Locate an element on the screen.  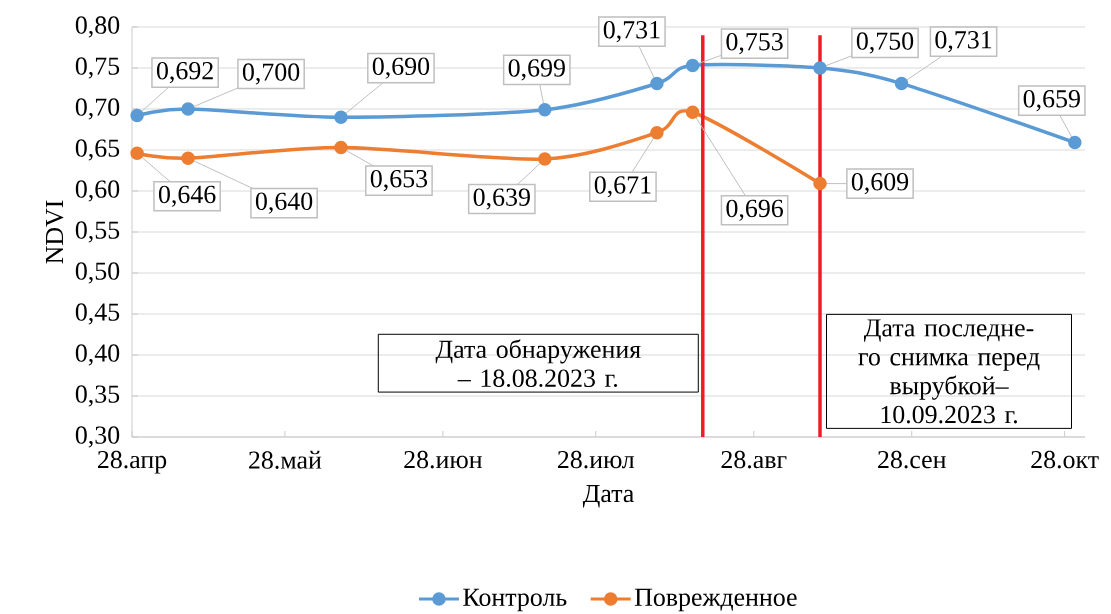
data-label: 0,696 is located at coordinates (754, 210).